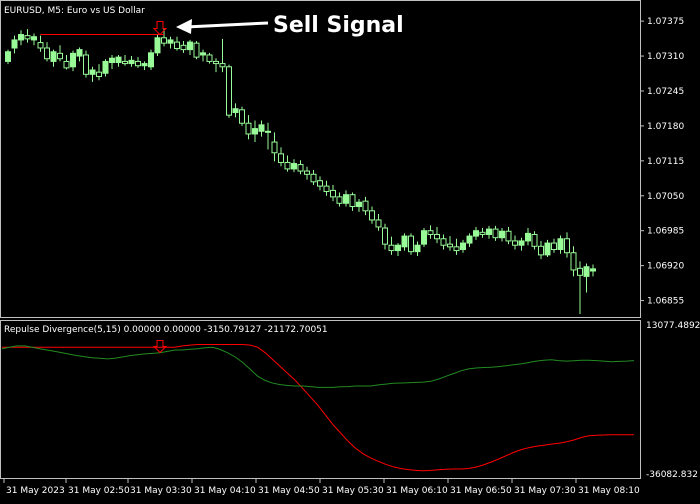  I want to click on price-tick-label: 1.06855, so click(665, 302).